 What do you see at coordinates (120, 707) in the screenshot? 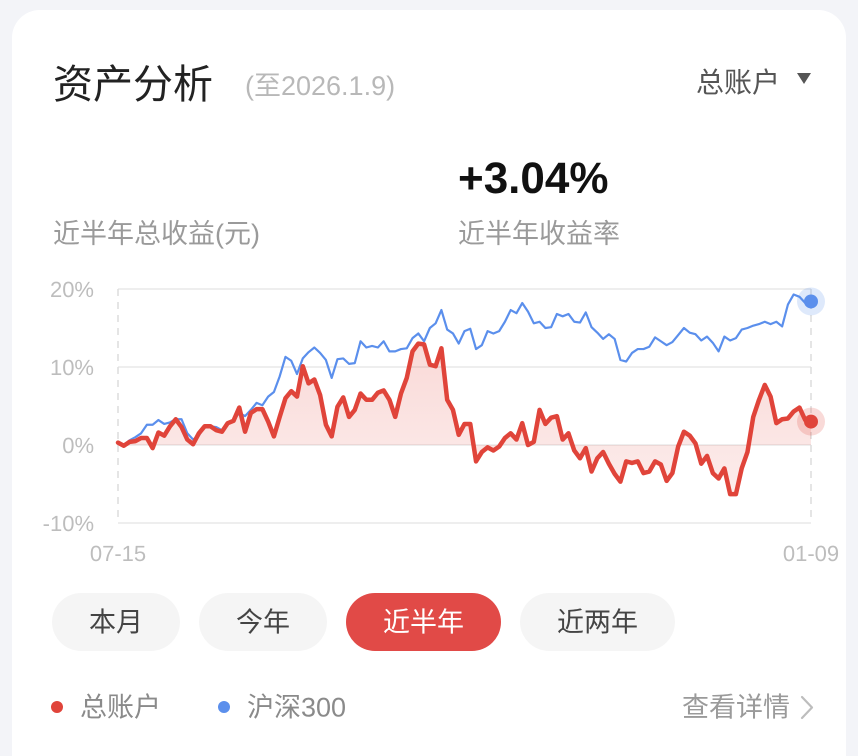
I see `legend-label: 总账户` at bounding box center [120, 707].